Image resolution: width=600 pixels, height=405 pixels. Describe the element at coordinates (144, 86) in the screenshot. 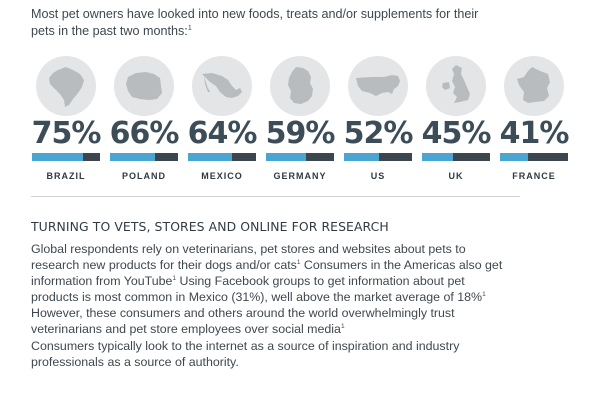

I see `poland-map-icon` at that location.